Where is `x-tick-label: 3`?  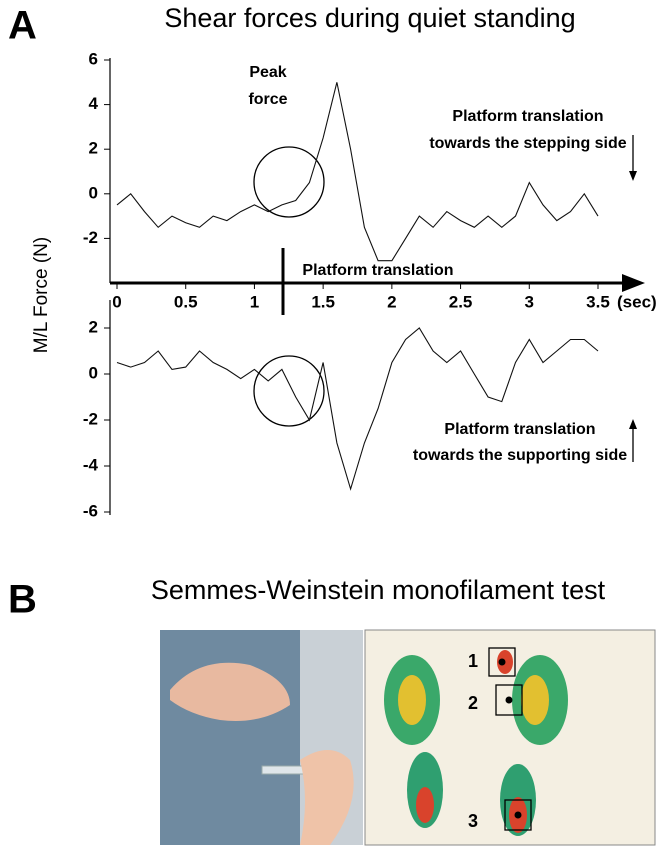 x-tick-label: 3 is located at coordinates (529, 301).